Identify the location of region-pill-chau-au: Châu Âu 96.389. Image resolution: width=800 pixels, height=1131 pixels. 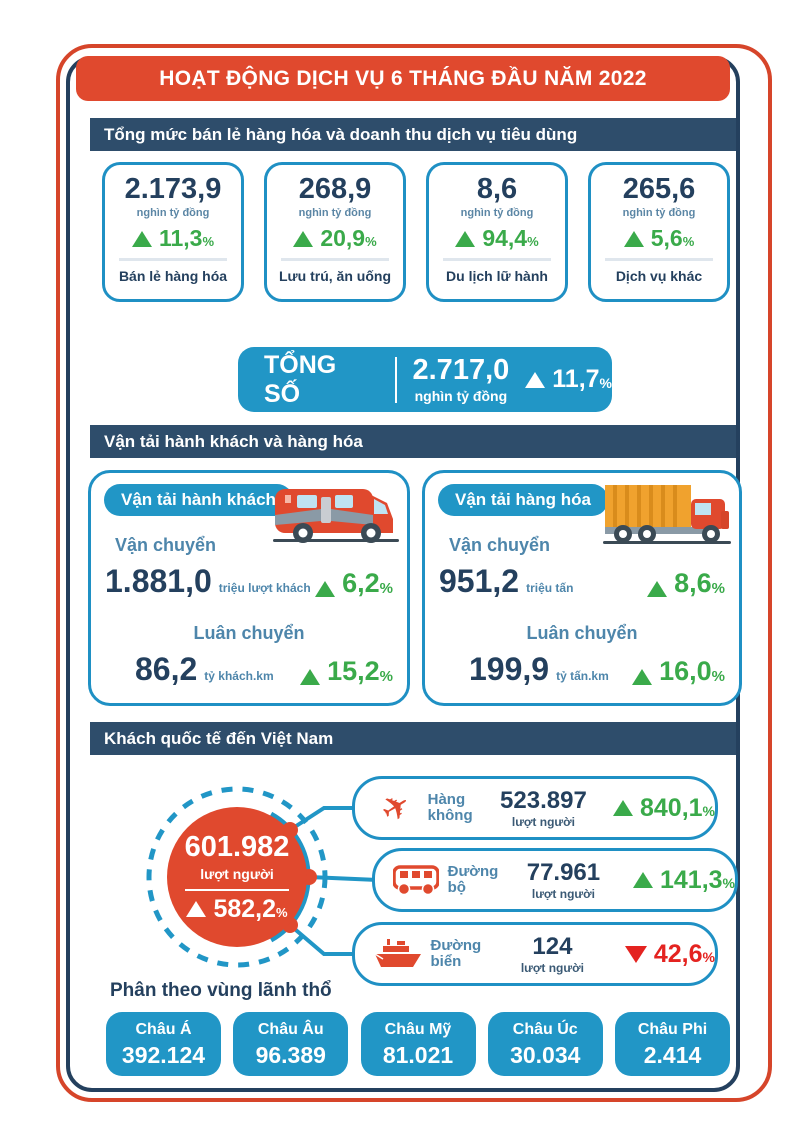
(291, 1044).